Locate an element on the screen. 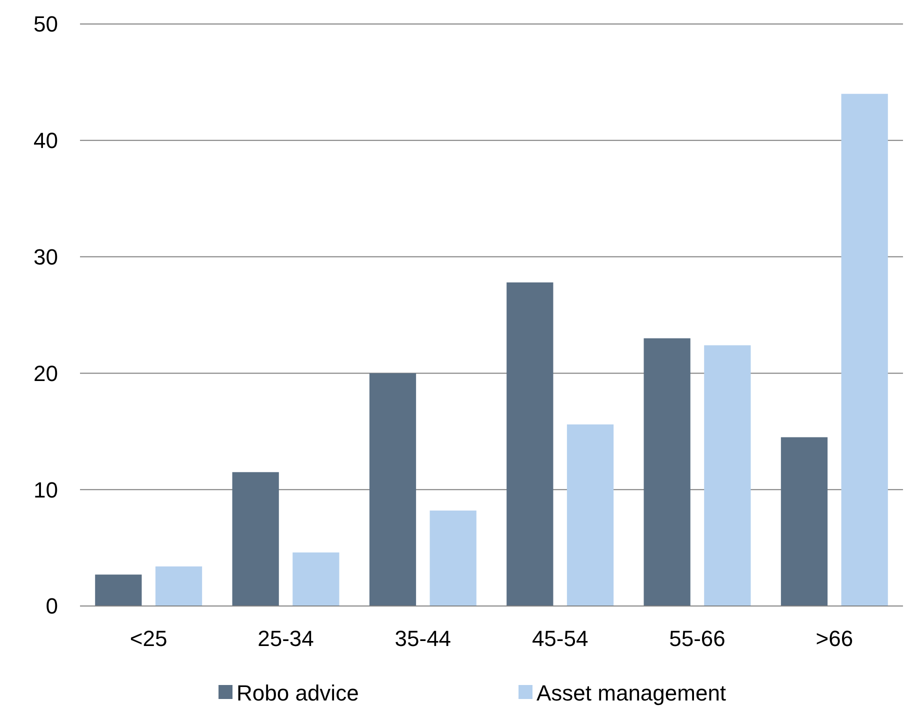 The image size is (917, 715). y-tick-label: 0 is located at coordinates (52, 606).